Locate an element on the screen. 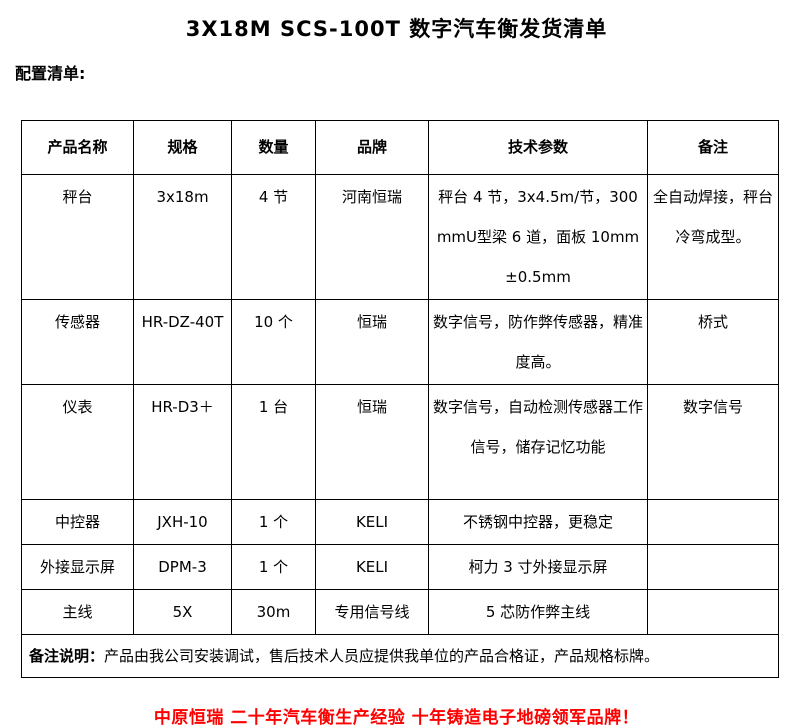 The height and width of the screenshot is (728, 793). table-row: 中控器 JXH-10 1 个 KELI 不锈钢中控器，更稳定 is located at coordinates (400, 522).